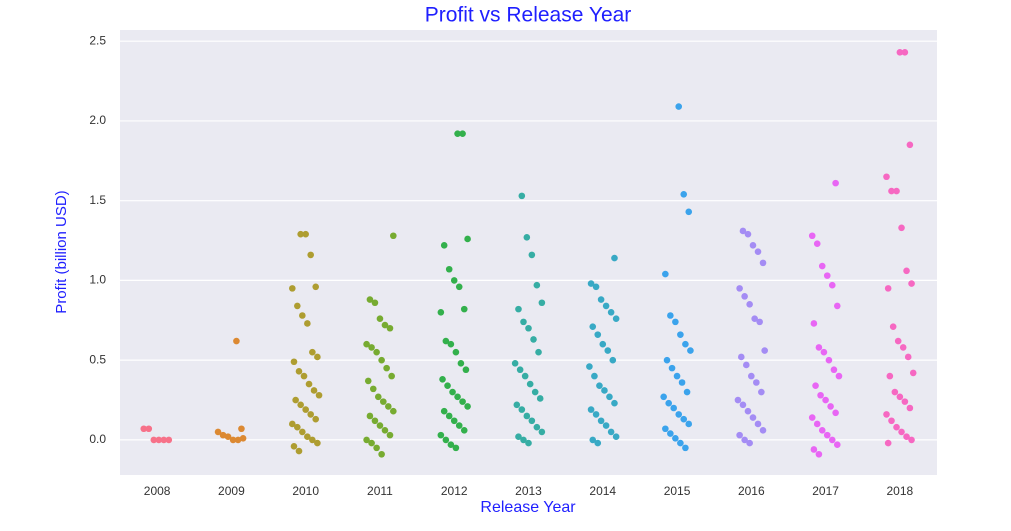  What do you see at coordinates (305, 491) in the screenshot?
I see `x-tick-label: 2010` at bounding box center [305, 491].